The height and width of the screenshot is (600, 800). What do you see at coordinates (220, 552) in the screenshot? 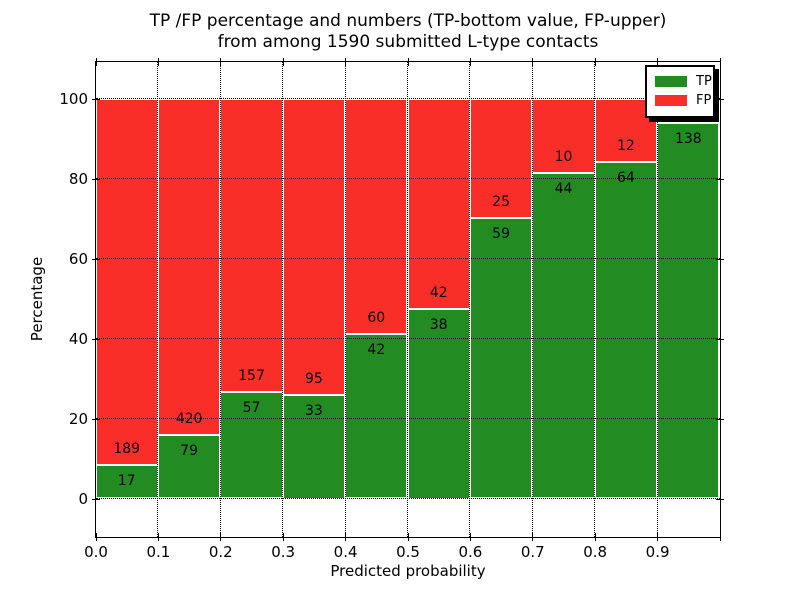
I see `x-tick-label: 0.2` at bounding box center [220, 552].